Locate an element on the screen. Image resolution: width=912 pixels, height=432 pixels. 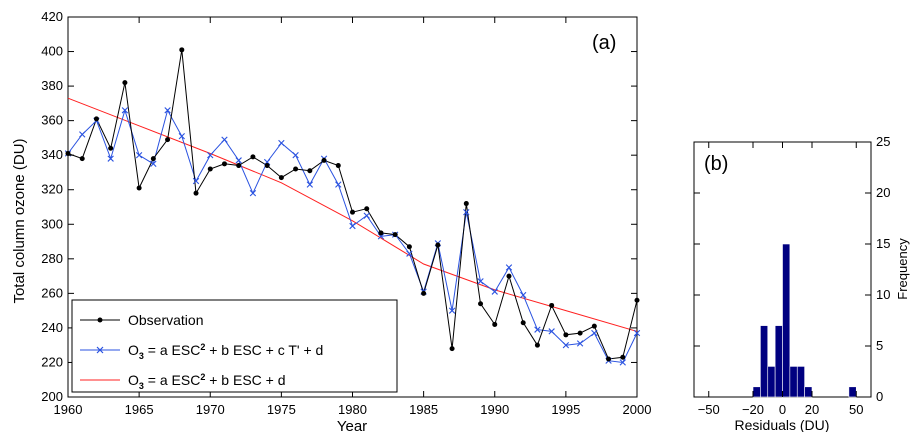
y-tick-label-a: 420 is located at coordinates (52, 16).